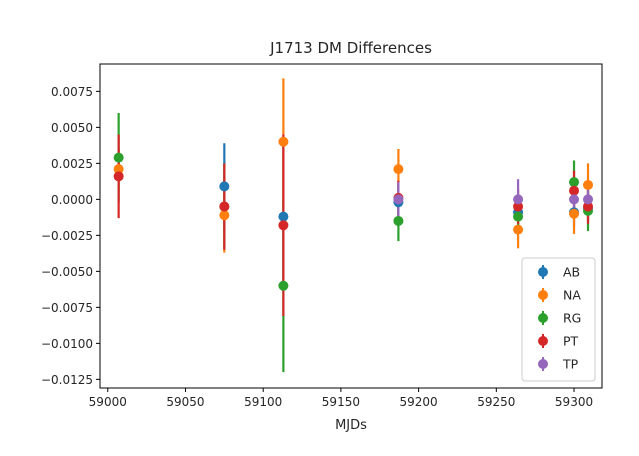 The width and height of the screenshot is (639, 456). Describe the element at coordinates (543, 295) in the screenshot. I see `legend-marker-na` at that location.